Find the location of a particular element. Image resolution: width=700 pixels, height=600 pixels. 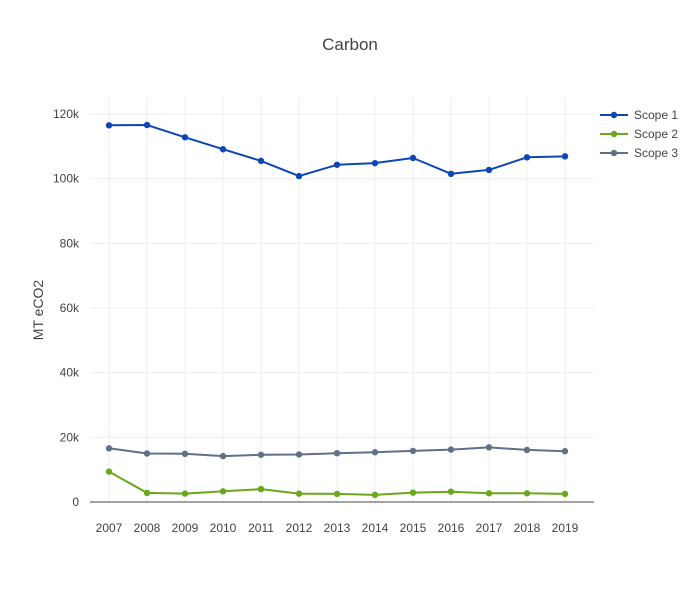

legend: Scope 1 Scope 2 Scope 3 is located at coordinates (639, 134).